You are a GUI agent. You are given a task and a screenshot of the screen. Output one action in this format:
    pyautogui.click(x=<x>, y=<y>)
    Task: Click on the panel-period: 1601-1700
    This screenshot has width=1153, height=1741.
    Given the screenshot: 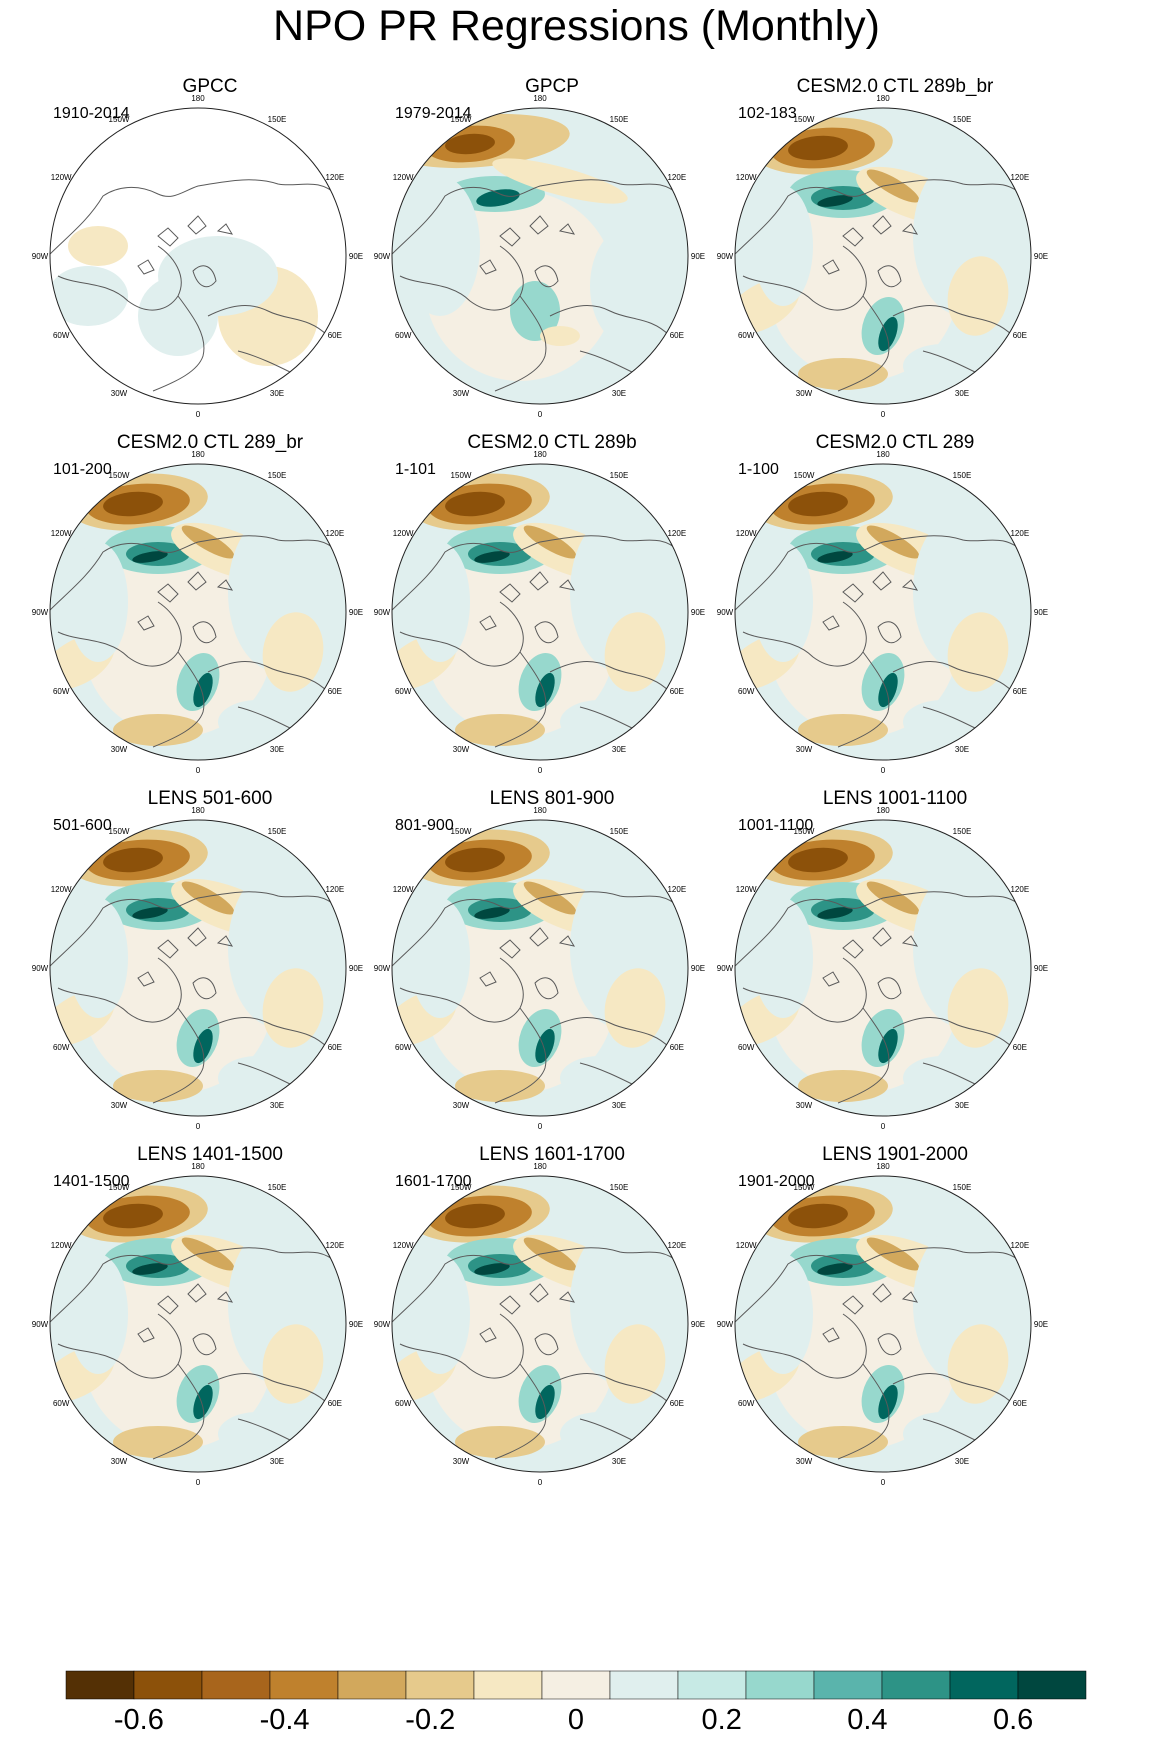 What is the action you would take?
    pyautogui.click(x=433, y=1181)
    